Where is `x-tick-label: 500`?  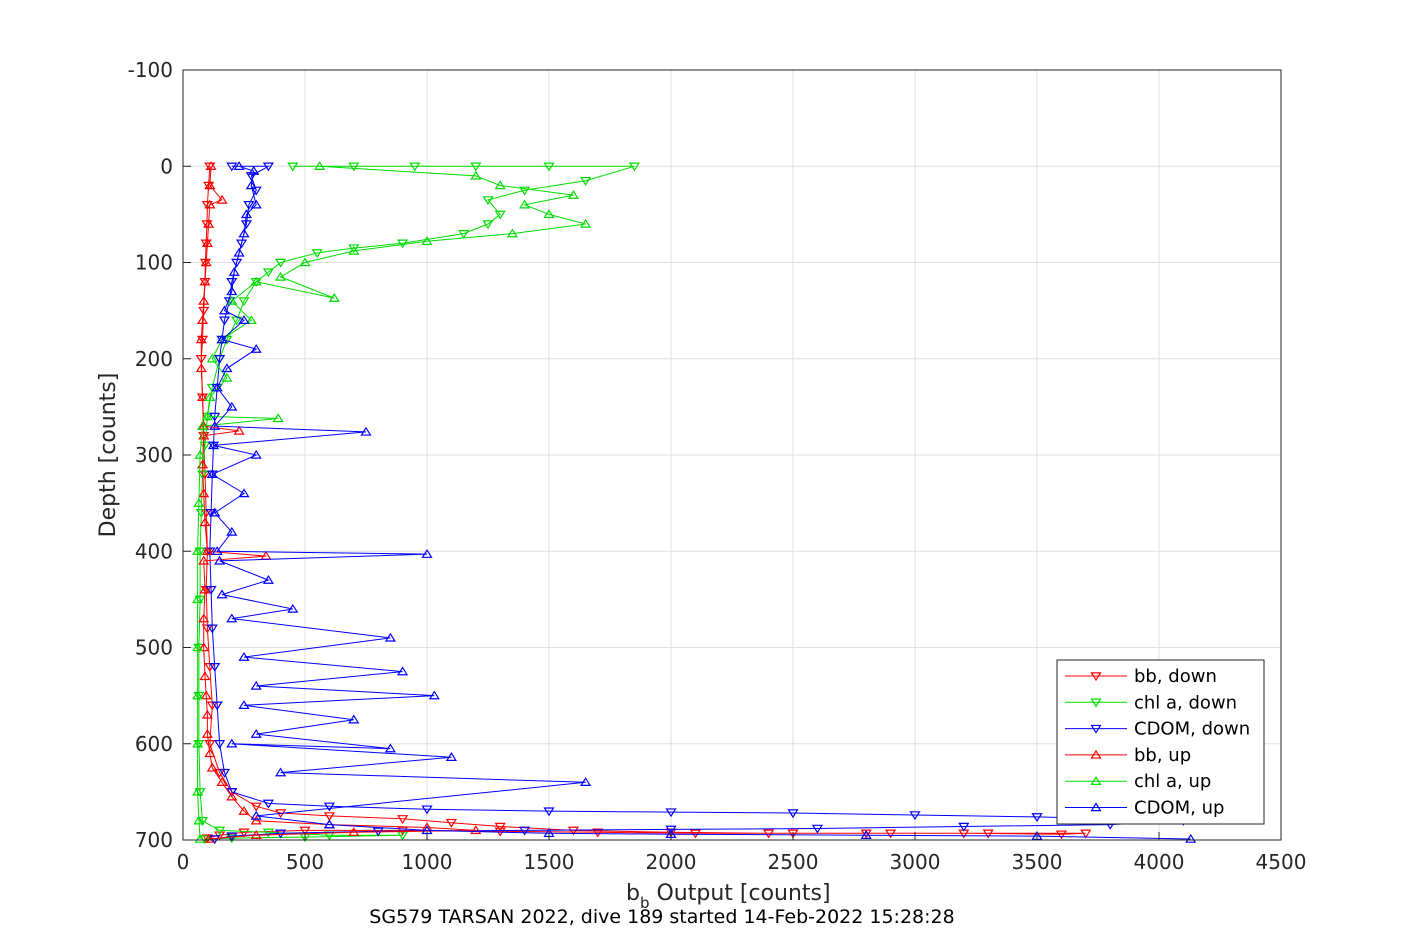 x-tick-label: 500 is located at coordinates (305, 862).